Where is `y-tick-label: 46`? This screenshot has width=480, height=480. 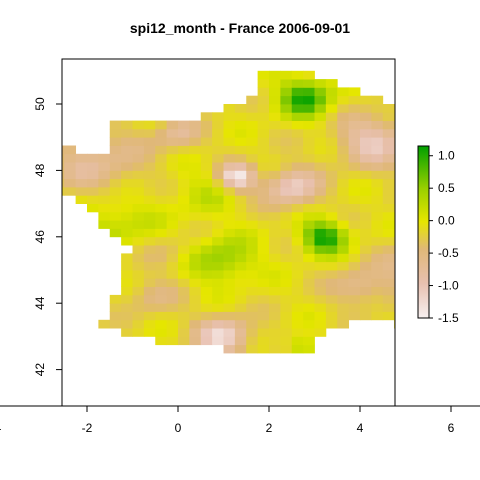
y-tick-label: 46 is located at coordinates (40, 237).